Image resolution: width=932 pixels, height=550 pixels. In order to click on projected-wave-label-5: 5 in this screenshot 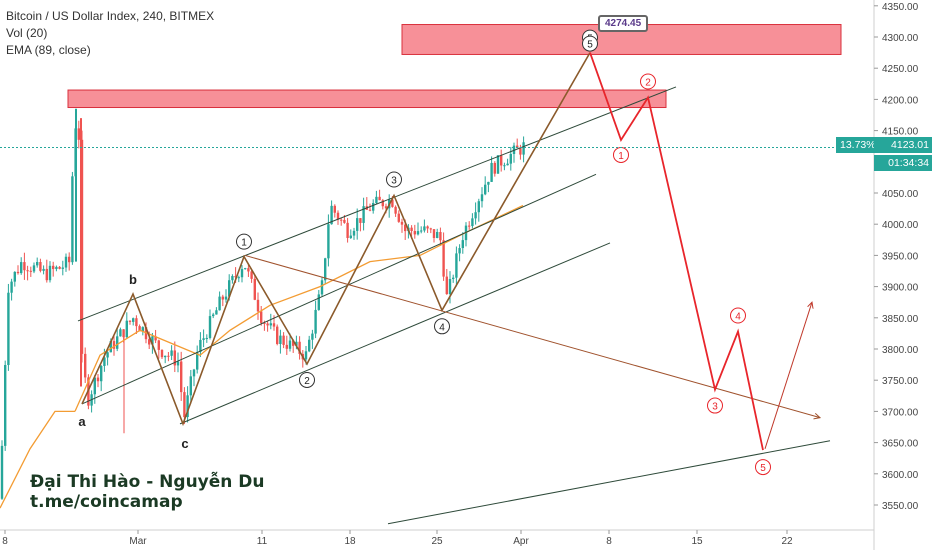, I will do `click(763, 468)`.